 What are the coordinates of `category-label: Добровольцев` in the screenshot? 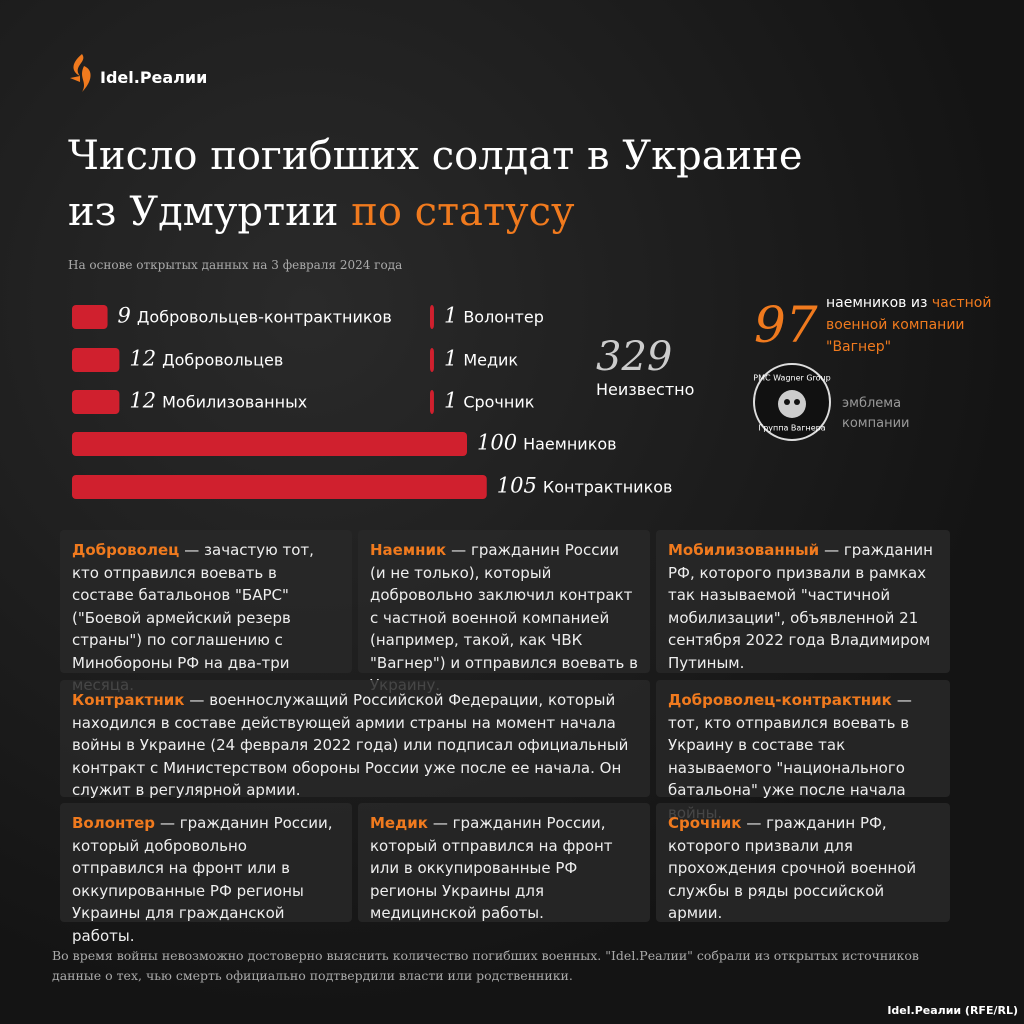 It's located at (222, 360).